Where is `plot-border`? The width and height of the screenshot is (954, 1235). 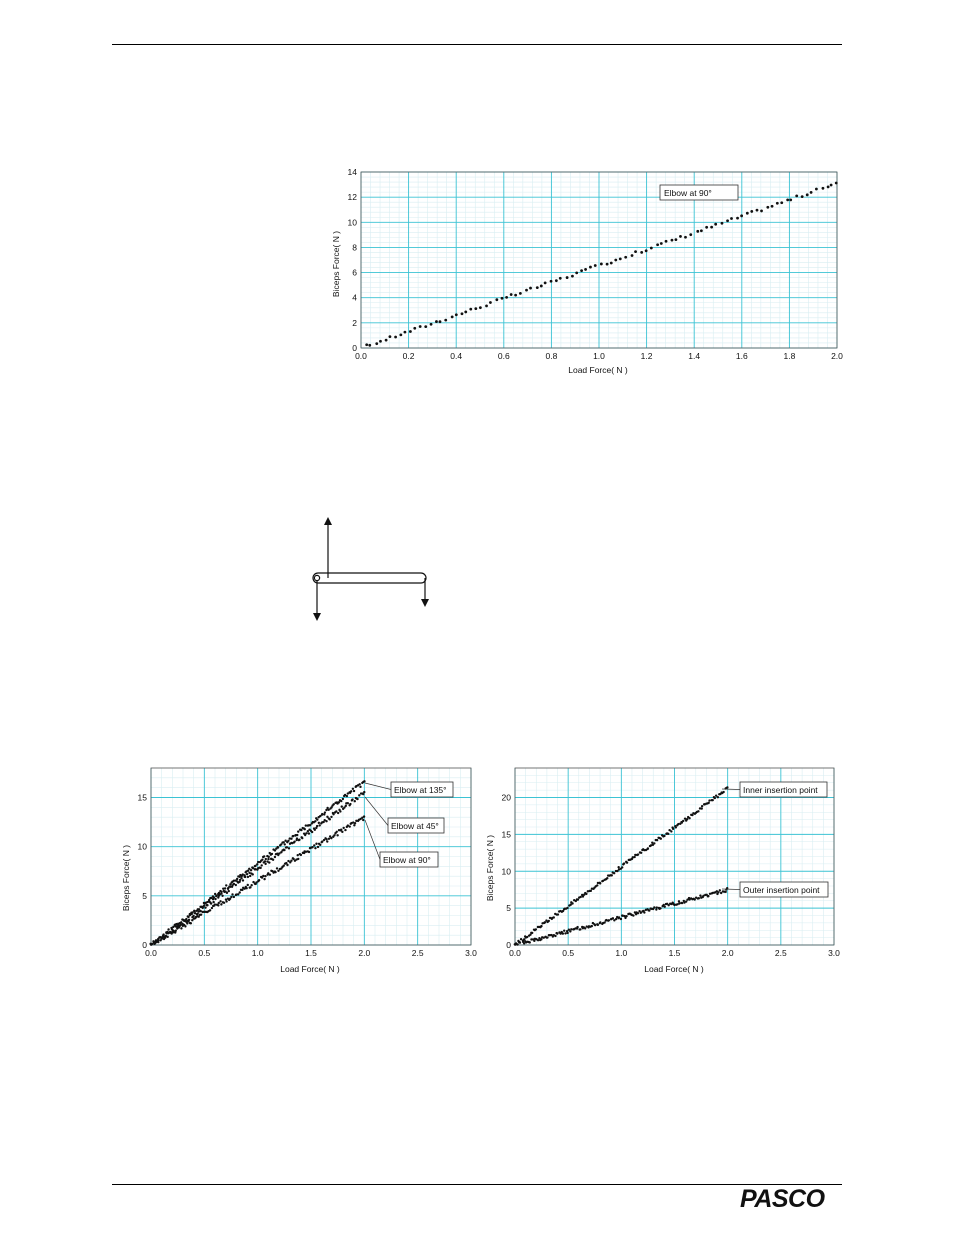
plot-border is located at coordinates (311, 856).